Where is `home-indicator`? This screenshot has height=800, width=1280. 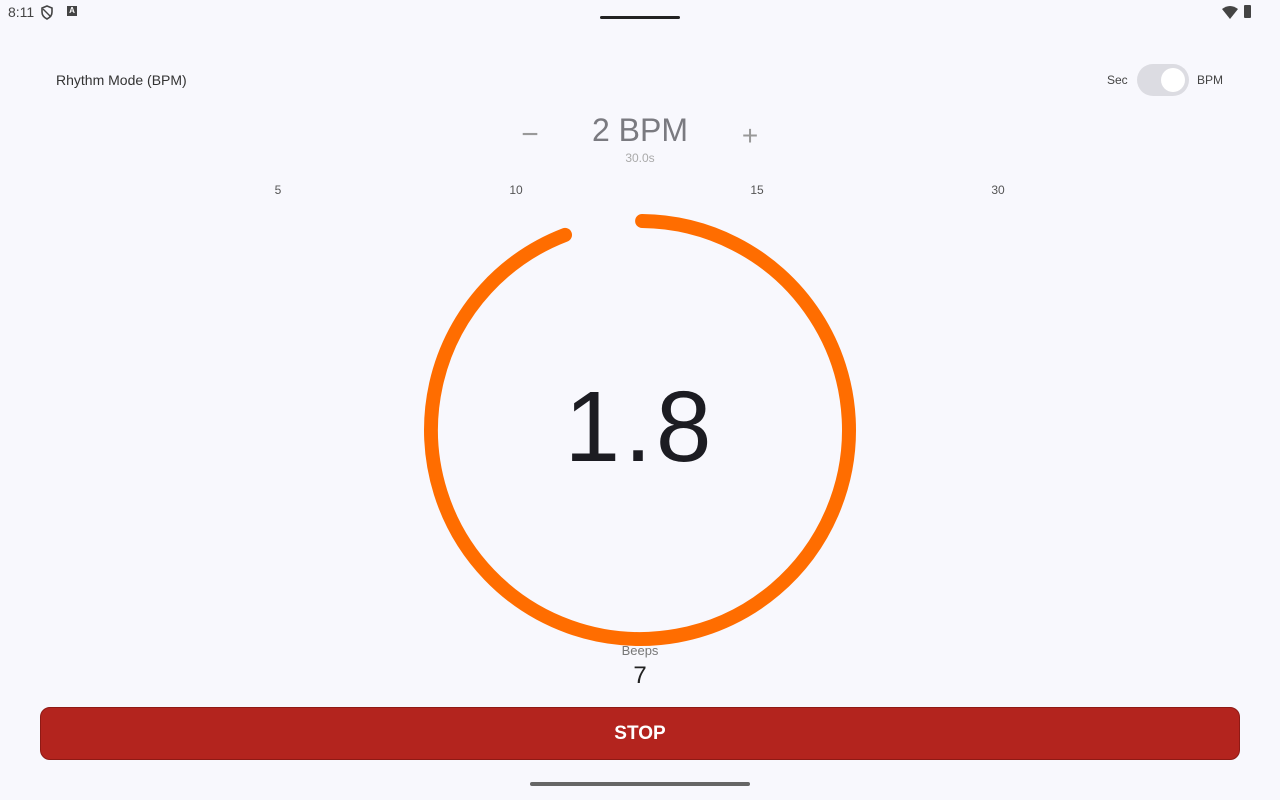 home-indicator is located at coordinates (640, 784).